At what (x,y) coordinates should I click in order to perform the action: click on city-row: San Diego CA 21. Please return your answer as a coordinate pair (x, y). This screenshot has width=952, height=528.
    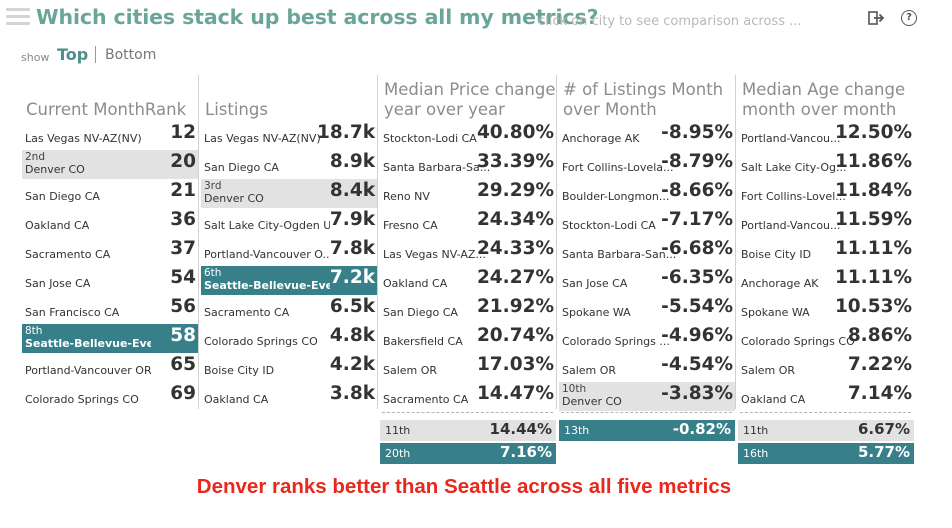
    Looking at the image, I should click on (110, 193).